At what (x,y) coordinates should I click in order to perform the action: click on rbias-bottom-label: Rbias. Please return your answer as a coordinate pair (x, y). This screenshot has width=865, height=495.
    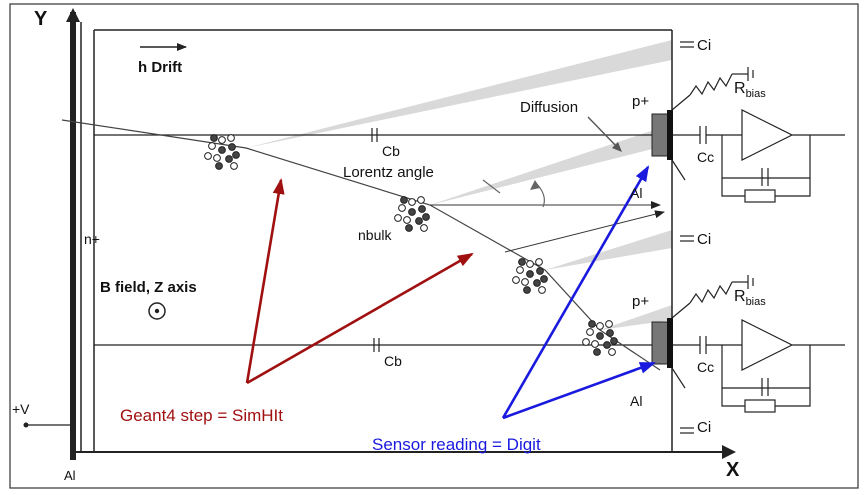
    Looking at the image, I should click on (750, 298).